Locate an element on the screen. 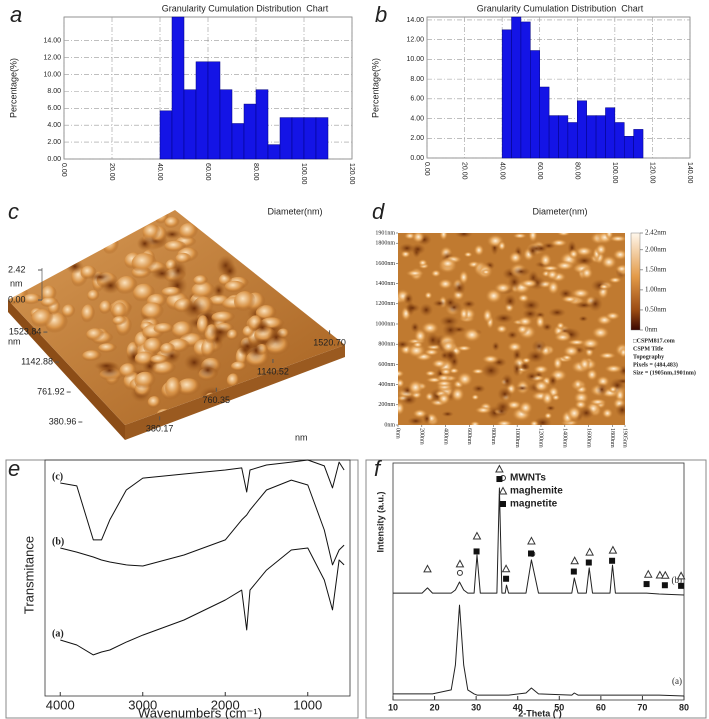 This screenshot has height=719, width=709. x-tick-label: 1520.70 is located at coordinates (329, 343).